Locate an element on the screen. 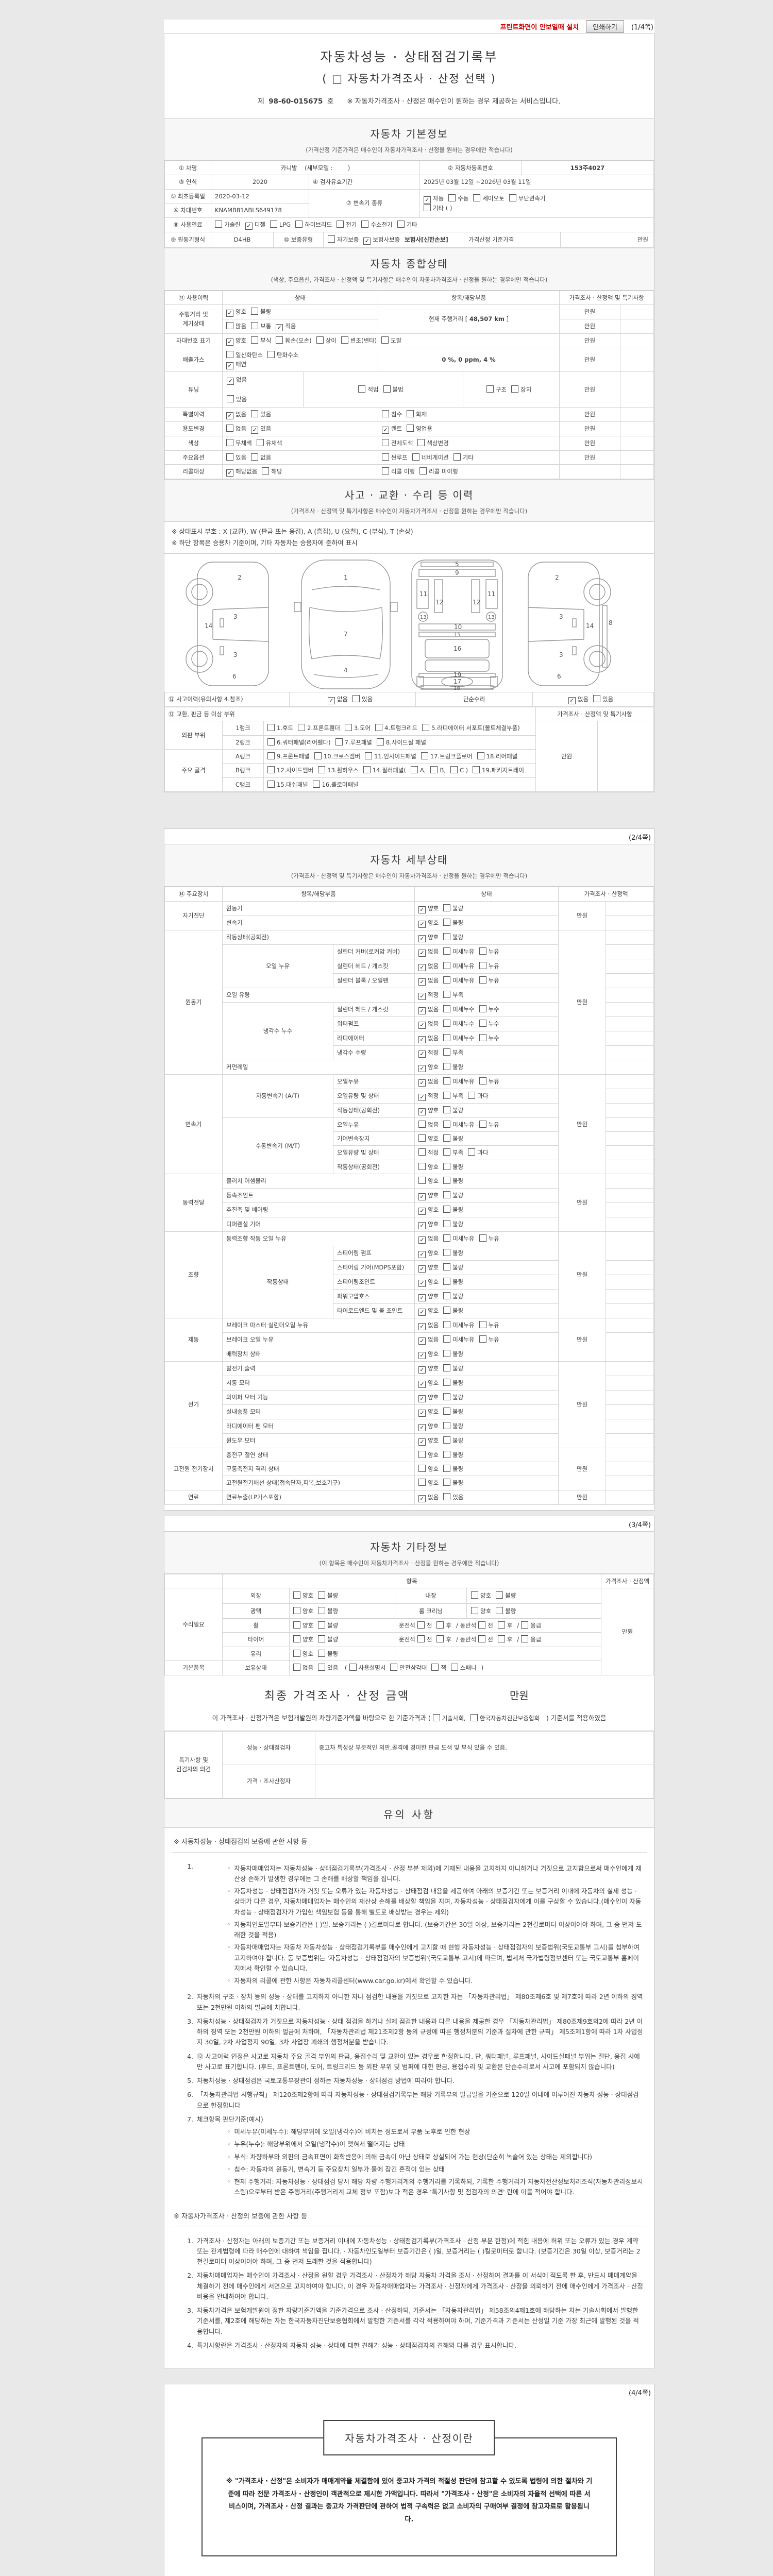 This screenshot has width=773, height=2576. checkbox-option: LPG is located at coordinates (280, 225).